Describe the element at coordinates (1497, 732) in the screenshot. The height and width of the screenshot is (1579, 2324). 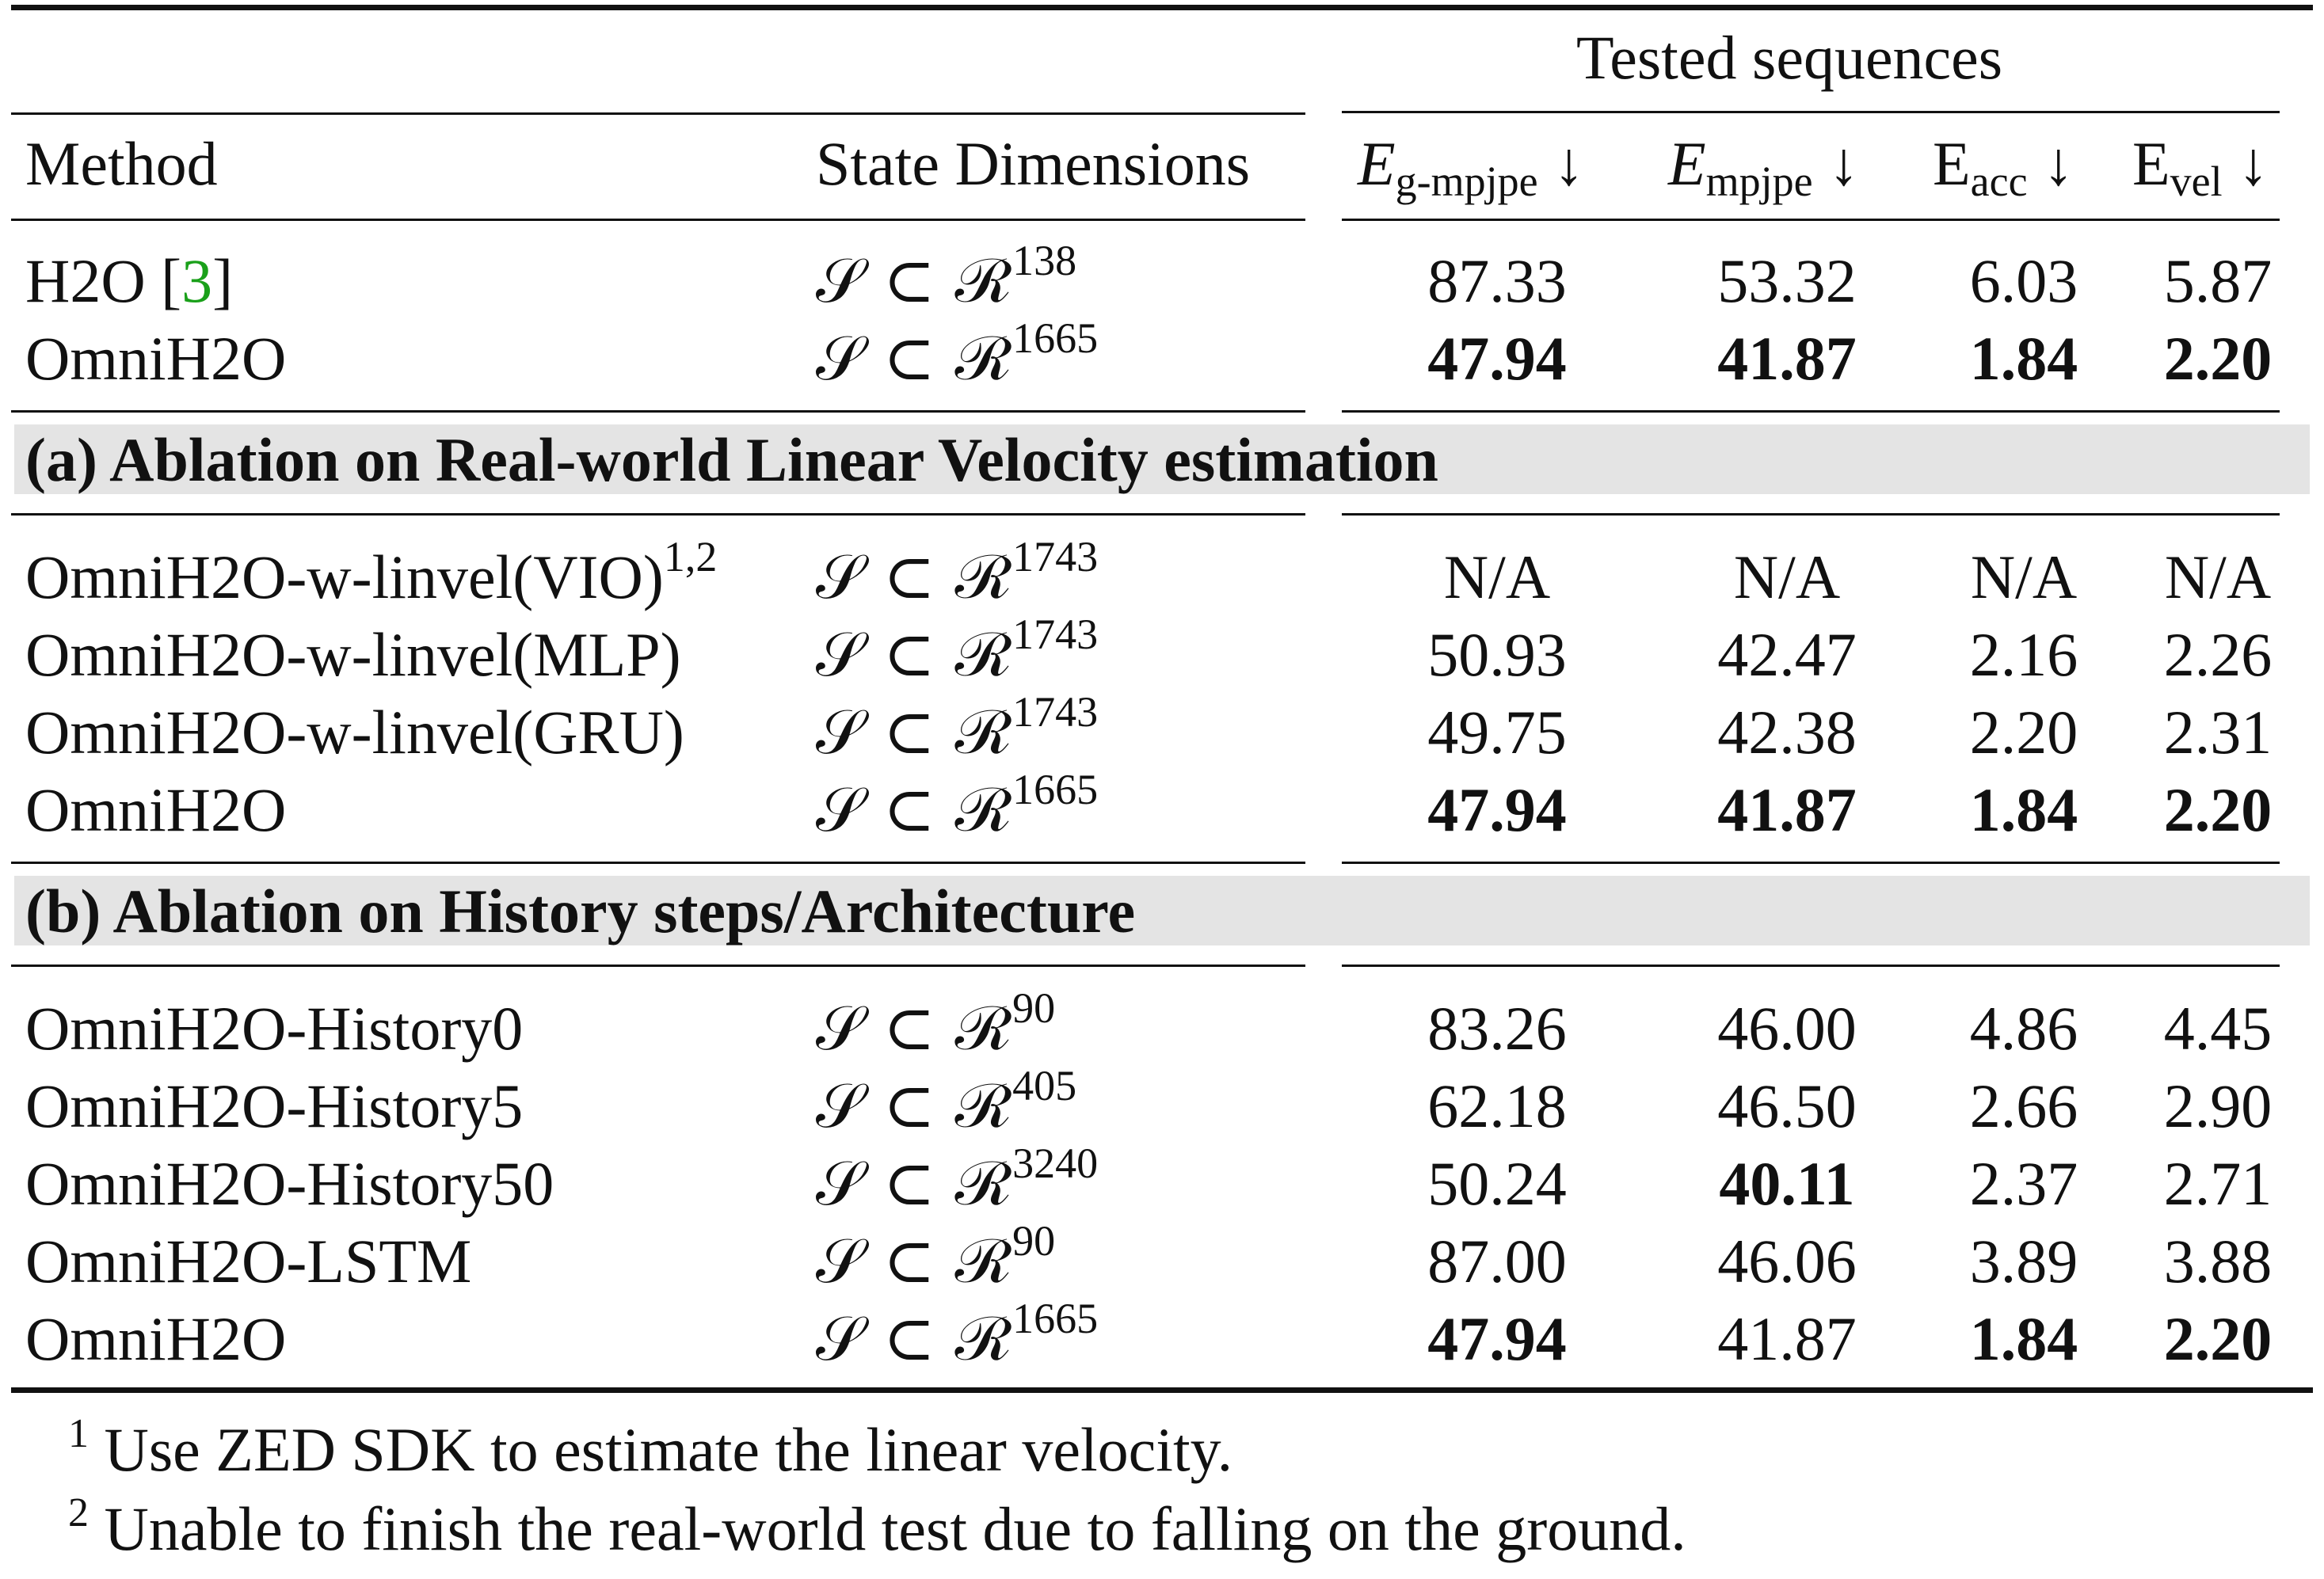
I see `cell-value: 49.75` at that location.